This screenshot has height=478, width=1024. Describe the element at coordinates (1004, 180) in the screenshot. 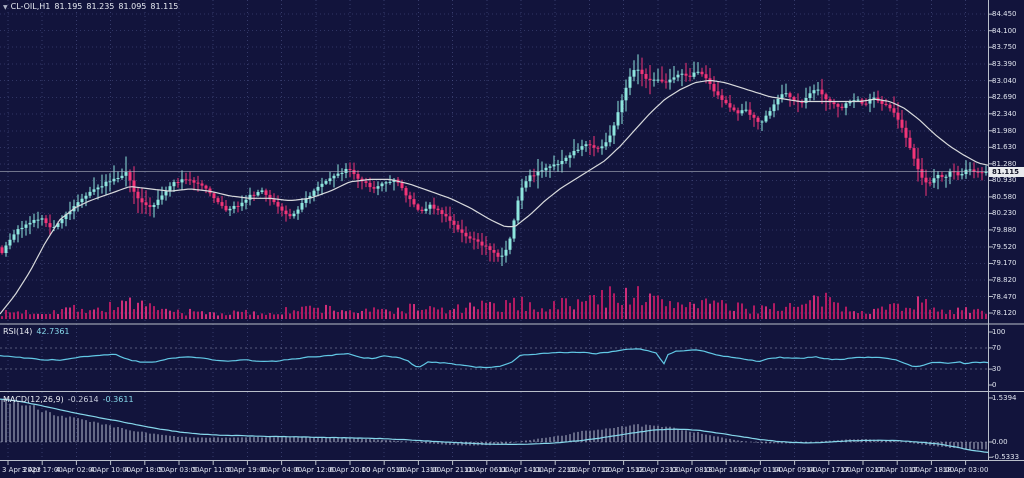

I see `price-axis-label: 80.930` at that location.